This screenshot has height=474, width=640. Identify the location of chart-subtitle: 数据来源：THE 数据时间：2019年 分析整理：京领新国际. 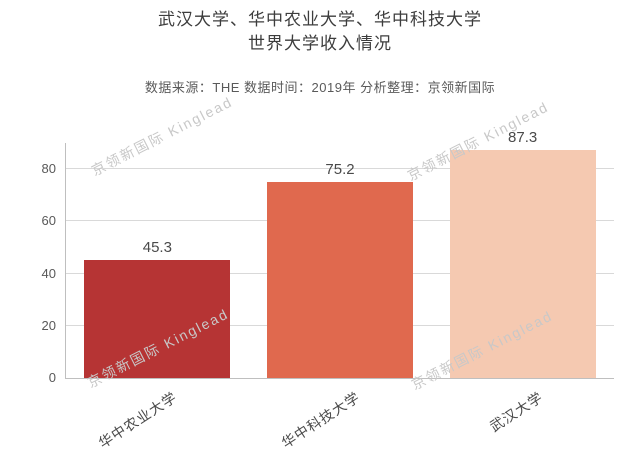
(320, 87).